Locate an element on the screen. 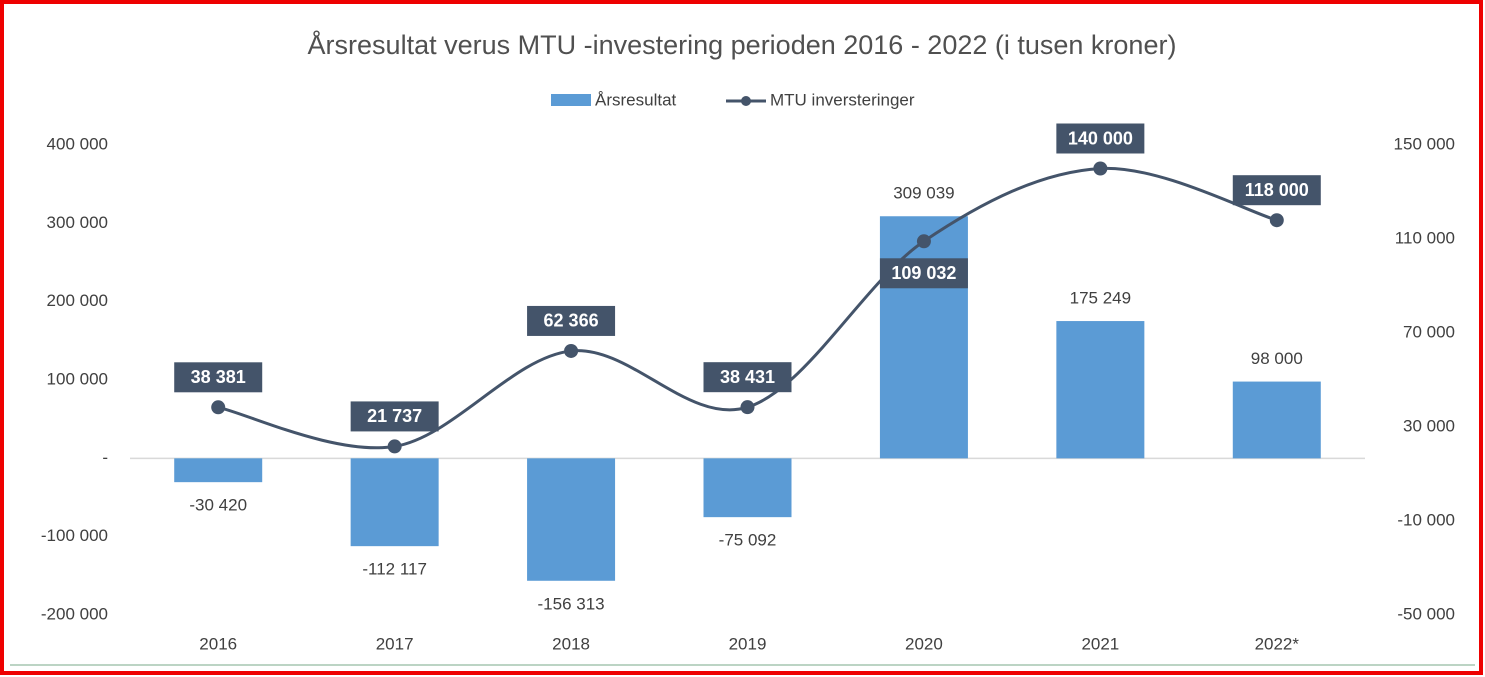 This screenshot has width=1485, height=677. y2-tick-label: -10 000 is located at coordinates (1426, 519).